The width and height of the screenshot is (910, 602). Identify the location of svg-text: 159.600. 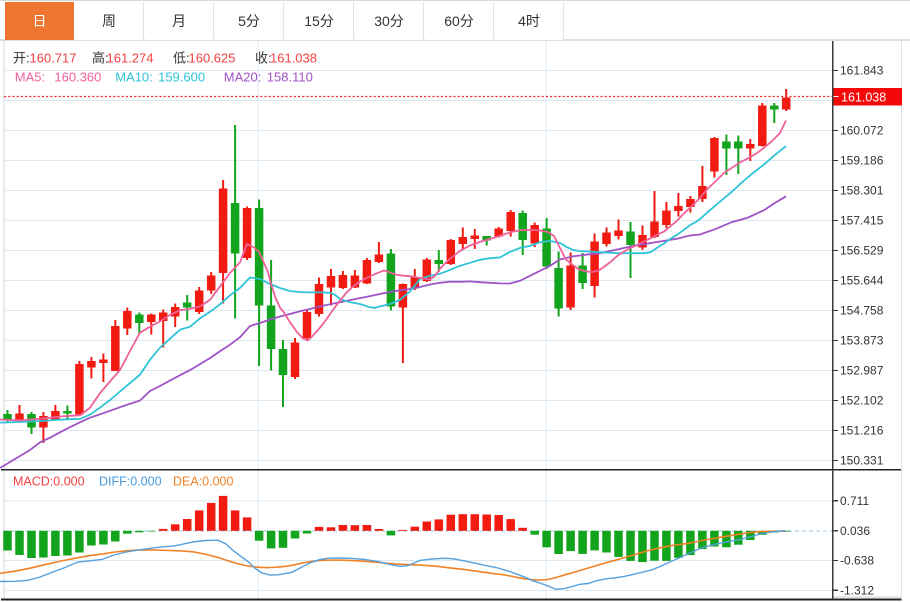
(181, 77).